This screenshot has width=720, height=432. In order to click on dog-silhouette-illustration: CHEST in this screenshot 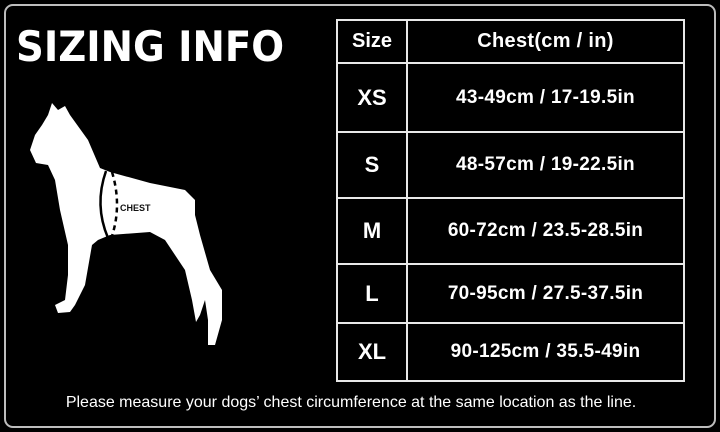, I will do `click(126, 224)`.